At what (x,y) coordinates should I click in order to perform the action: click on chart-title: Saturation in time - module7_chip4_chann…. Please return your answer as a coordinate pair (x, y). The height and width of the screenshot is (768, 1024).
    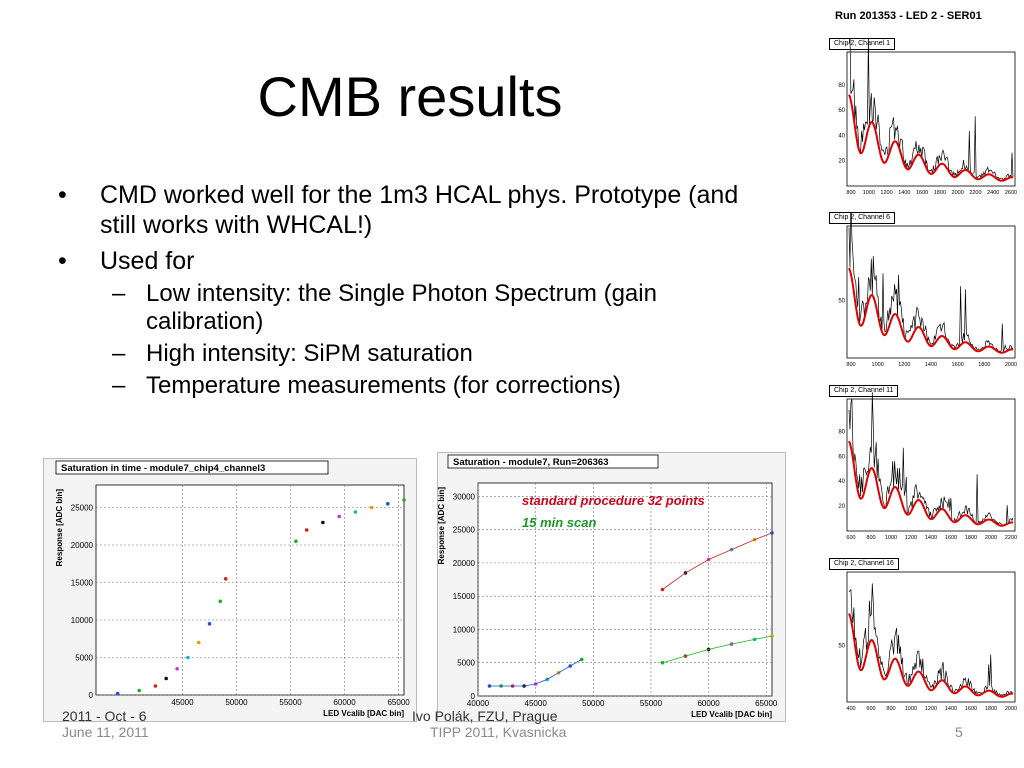
    Looking at the image, I should click on (163, 468).